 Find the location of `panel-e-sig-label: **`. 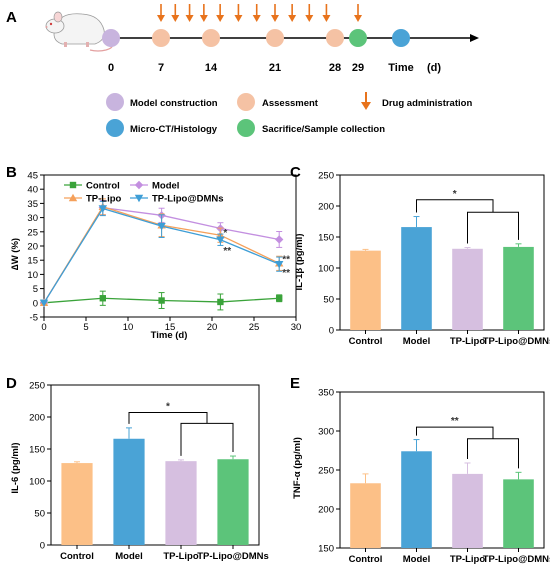

panel-e-sig-label: ** is located at coordinates (455, 421).